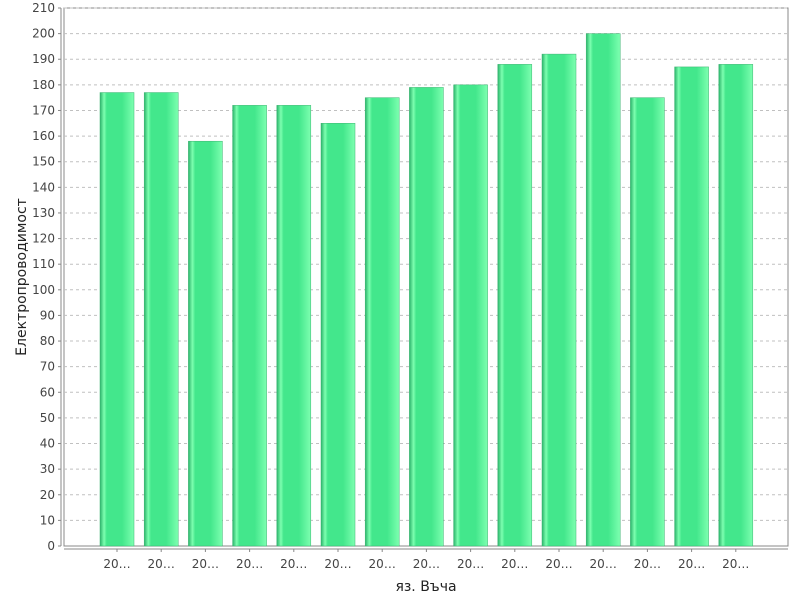  What do you see at coordinates (43, 290) in the screenshot?
I see `y-tick-label: 100` at bounding box center [43, 290].